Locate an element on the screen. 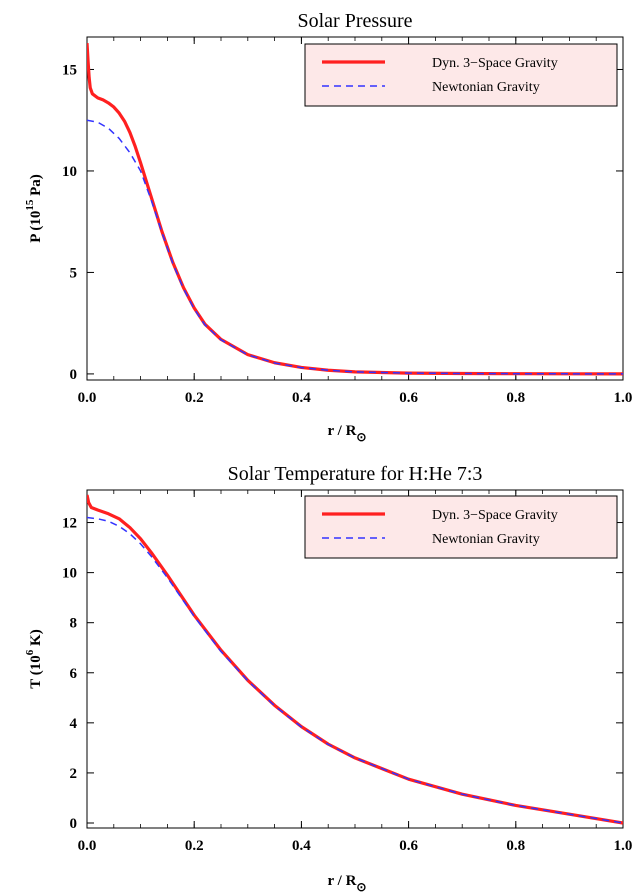 The image size is (633, 896). chart-title: Solar Temperature for H:He 7:3 is located at coordinates (355, 474).